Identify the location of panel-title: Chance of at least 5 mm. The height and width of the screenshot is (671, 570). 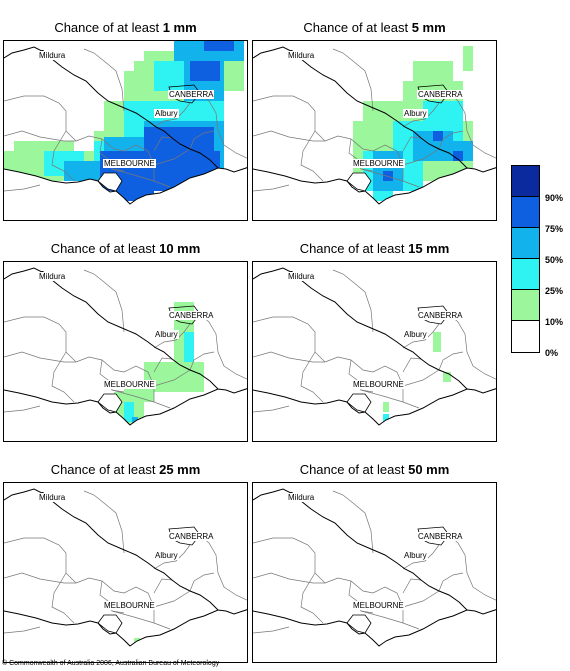
(374, 27).